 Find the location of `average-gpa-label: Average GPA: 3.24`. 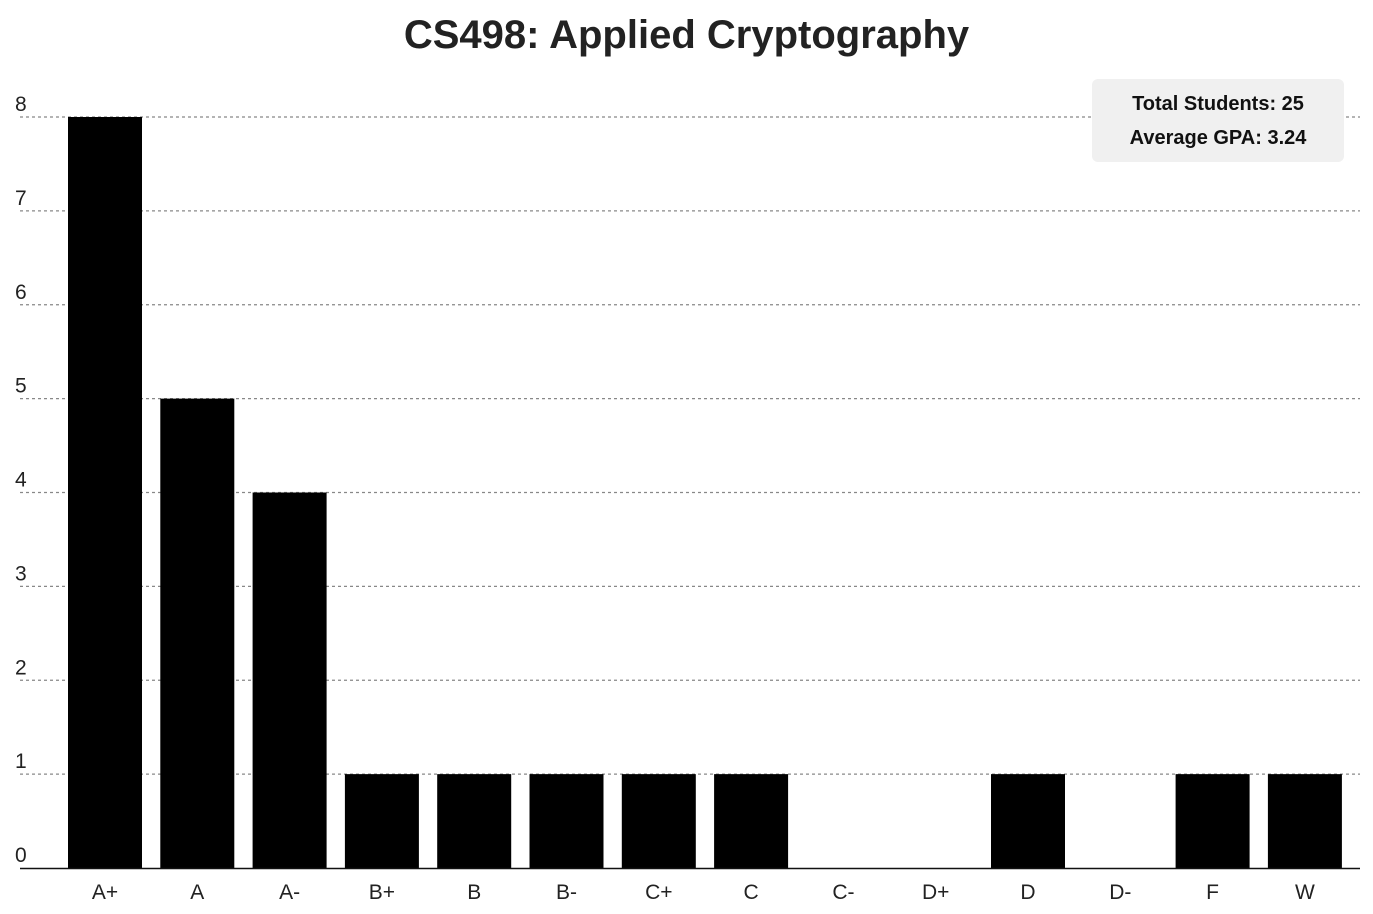

average-gpa-label: Average GPA: 3.24 is located at coordinates (1218, 138).